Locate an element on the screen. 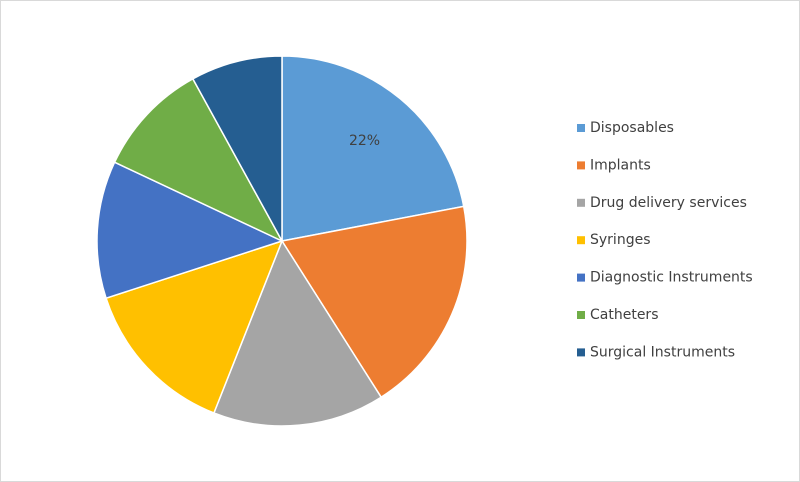 This screenshot has width=800, height=482. legend-label: Drug delivery services is located at coordinates (668, 203).